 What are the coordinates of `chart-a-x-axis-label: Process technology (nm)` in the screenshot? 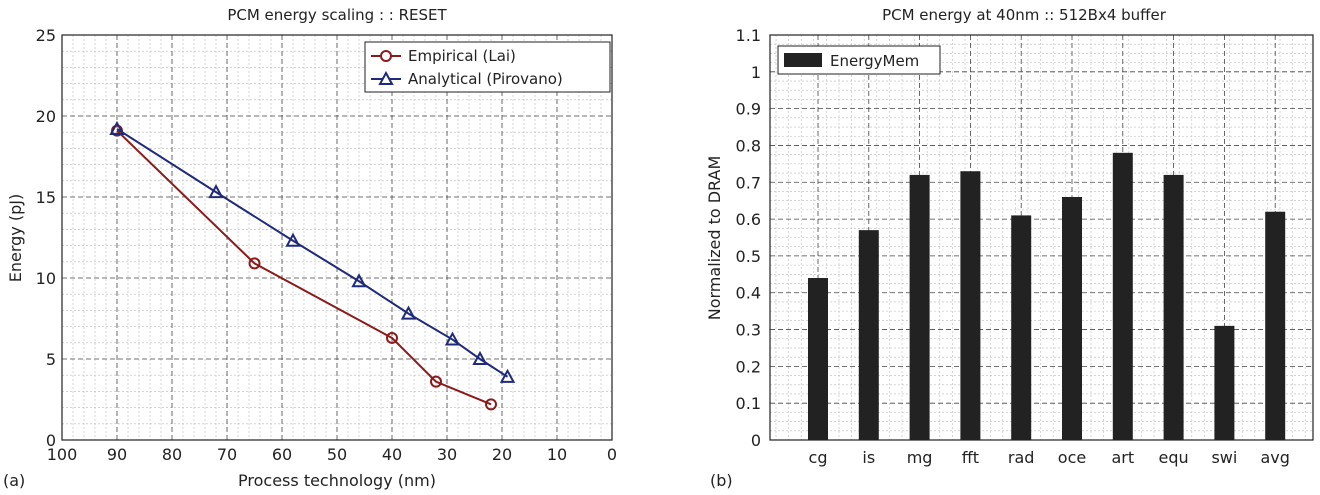 It's located at (337, 480).